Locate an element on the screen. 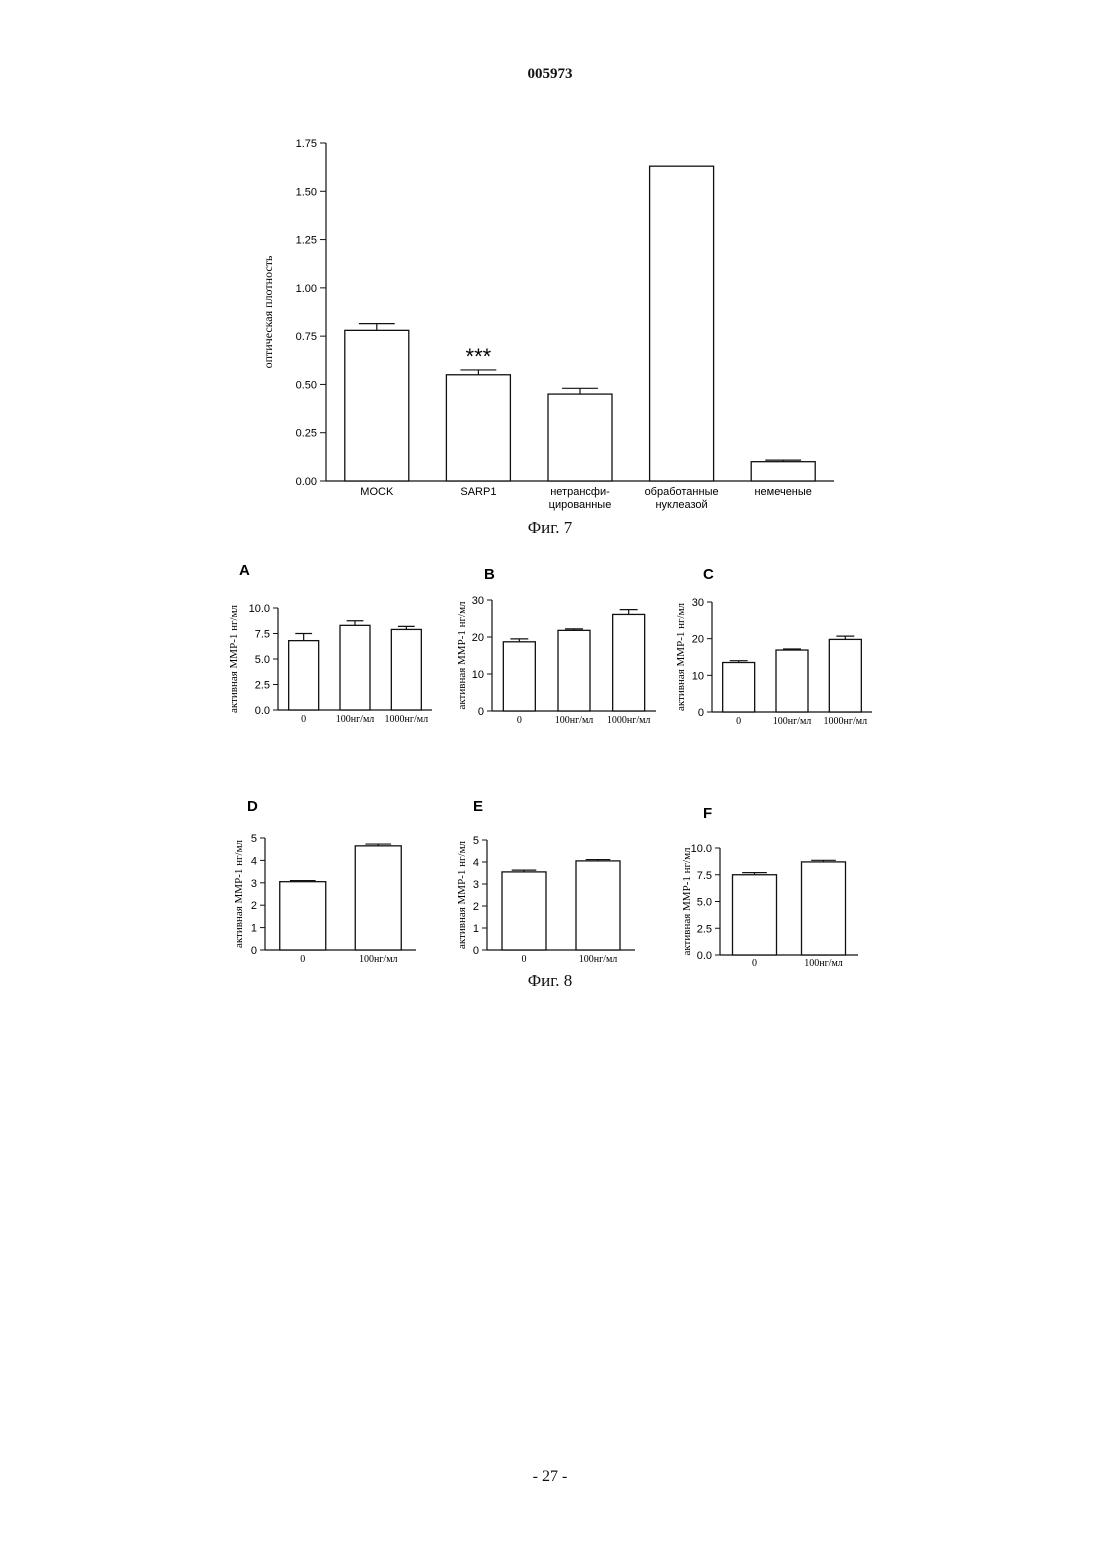 Image resolution: width=1100 pixels, height=1556 pixels. chart-e-y-tick-label: 5 is located at coordinates (476, 841).